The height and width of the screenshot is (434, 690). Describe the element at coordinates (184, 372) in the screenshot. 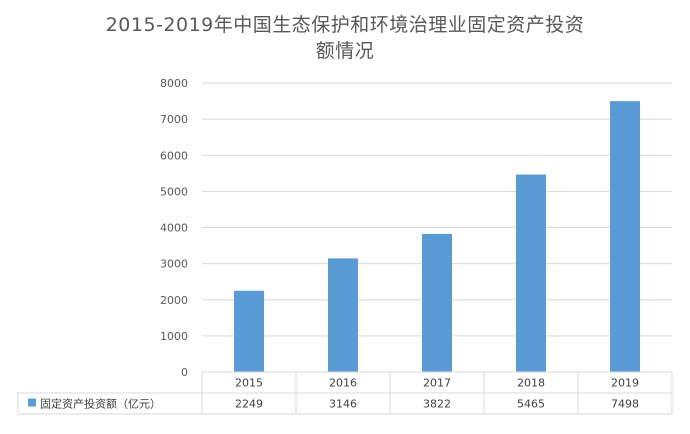

I see `y-tick-label: 0` at that location.